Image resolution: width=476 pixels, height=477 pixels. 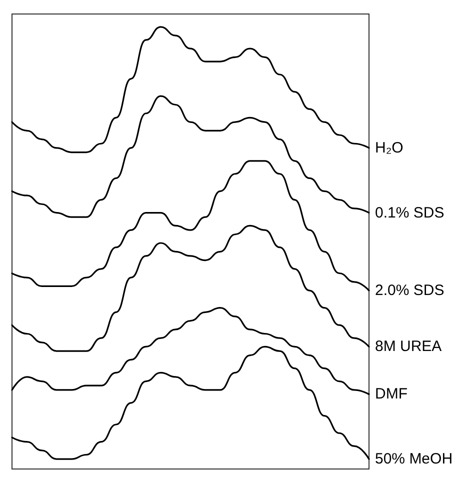 I want to click on series-label: DMF, so click(x=391, y=394).